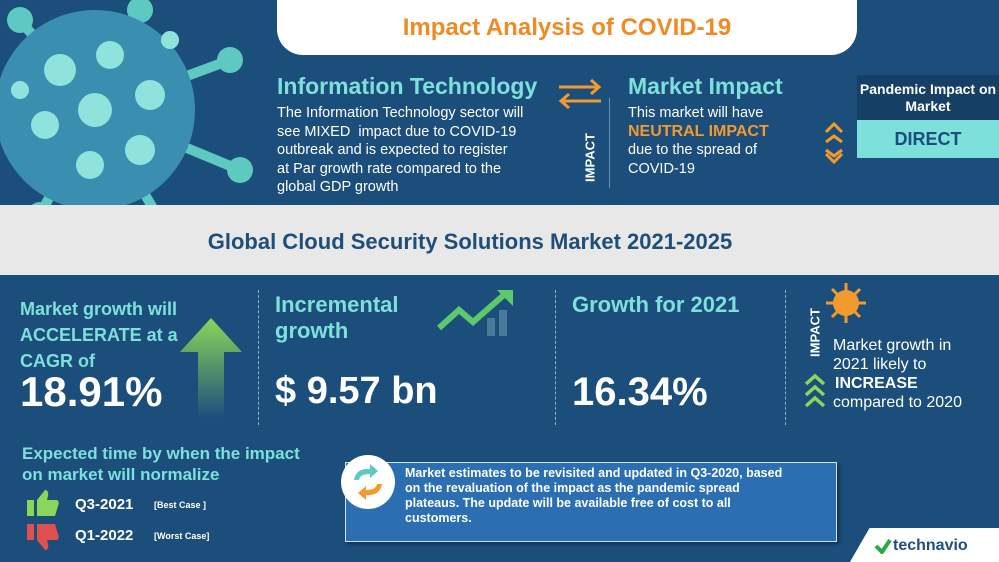 The width and height of the screenshot is (999, 562). I want to click on market-impact-title: Market Impact, so click(705, 86).